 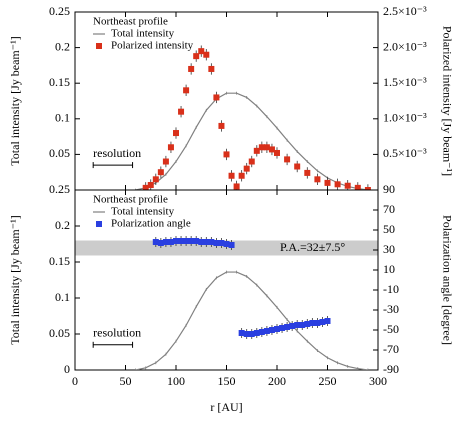 What do you see at coordinates (405, 82) in the screenshot?
I see `y2-tick-label: 1.5×10⁻³` at bounding box center [405, 82].